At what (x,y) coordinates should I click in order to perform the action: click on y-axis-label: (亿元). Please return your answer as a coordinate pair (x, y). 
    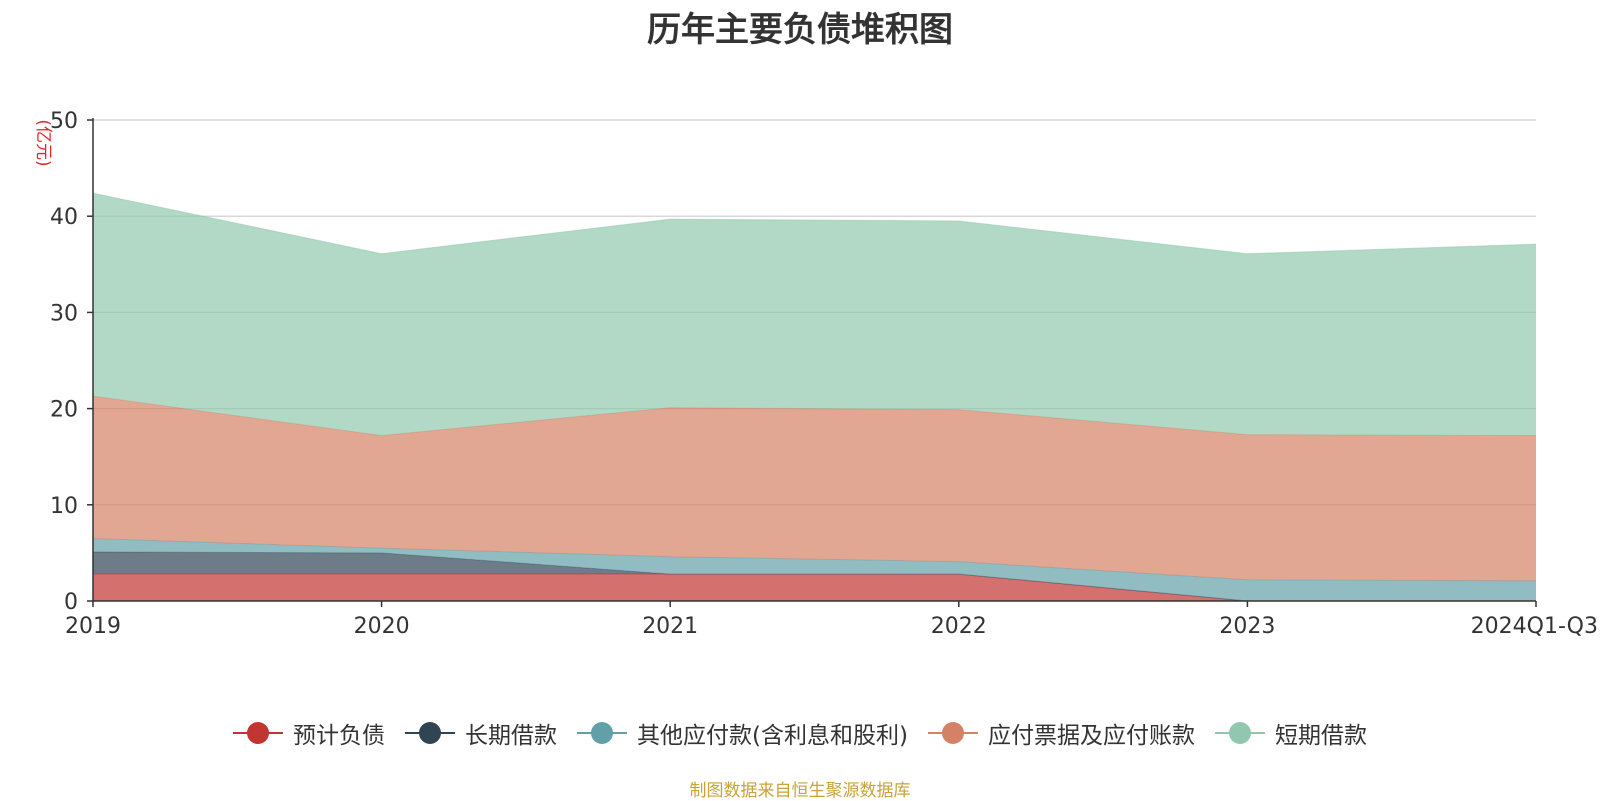
    Looking at the image, I should click on (43, 142).